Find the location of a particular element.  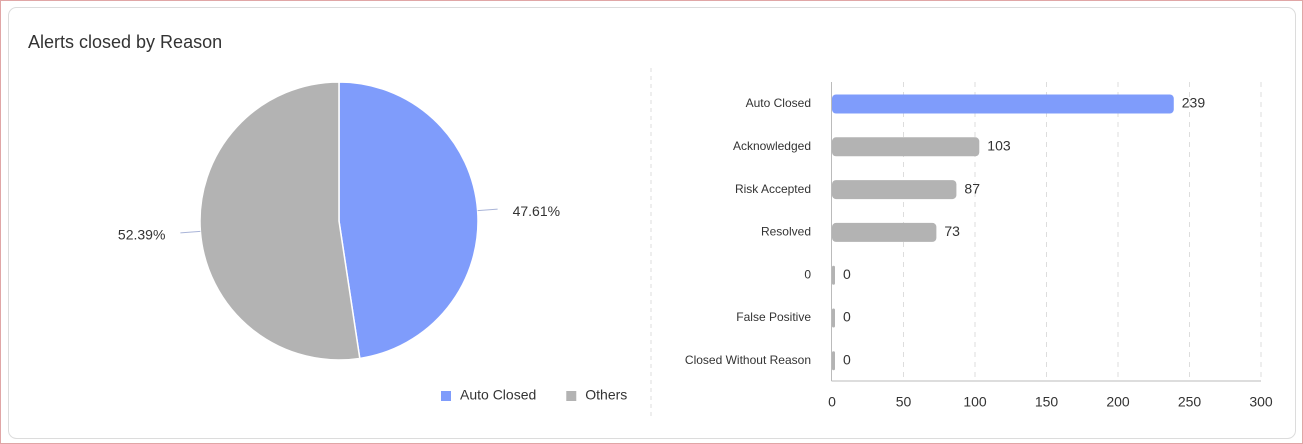

slice-label: 47.61% is located at coordinates (536, 211).